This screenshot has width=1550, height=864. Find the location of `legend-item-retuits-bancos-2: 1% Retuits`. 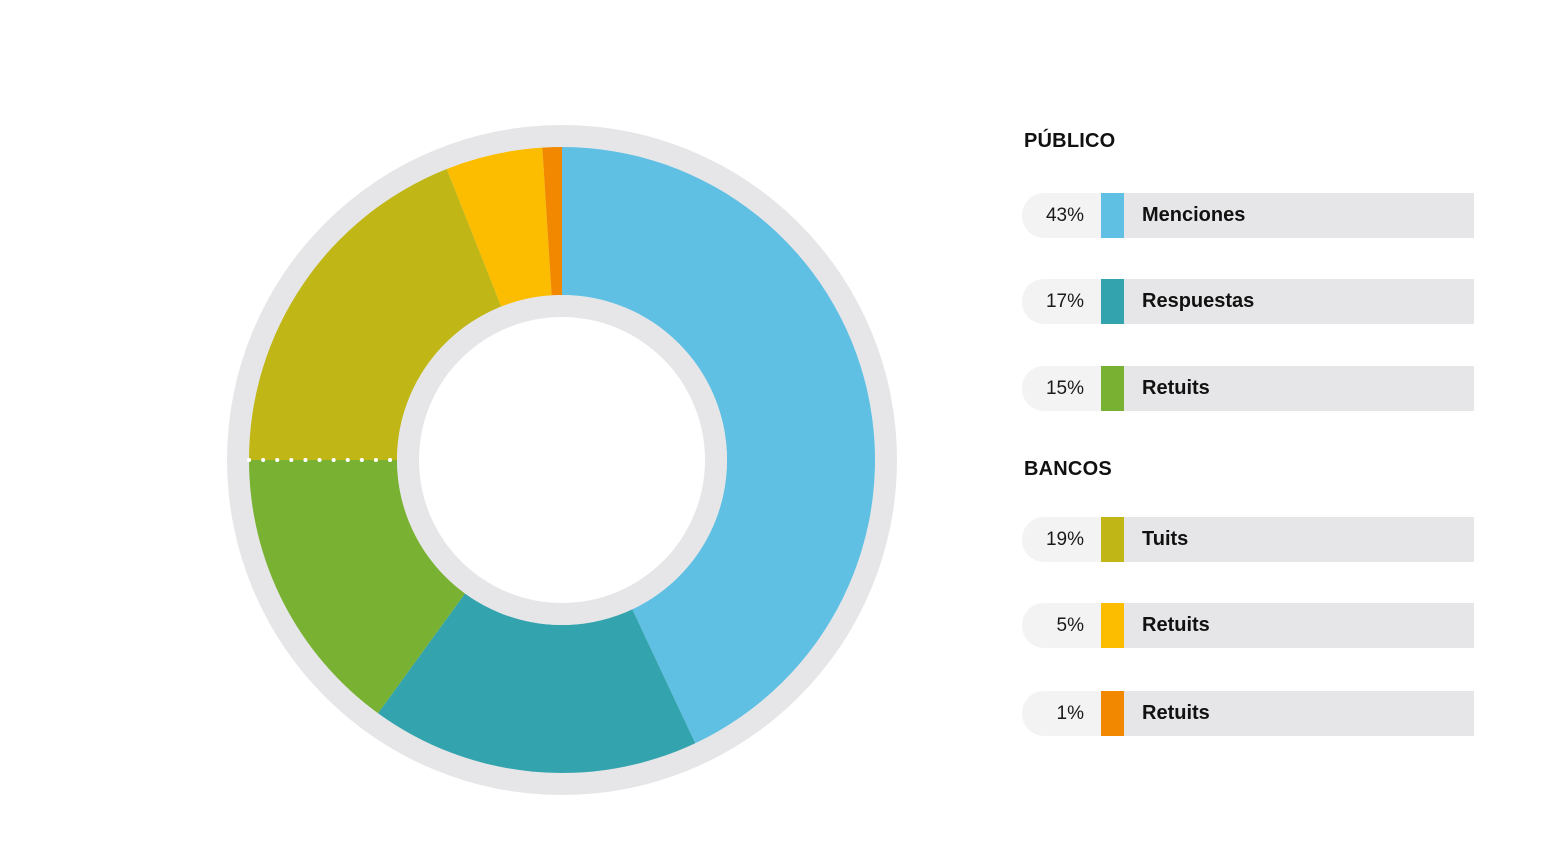

legend-item-retuits-bancos-2: 1% Retuits is located at coordinates (1248, 713).